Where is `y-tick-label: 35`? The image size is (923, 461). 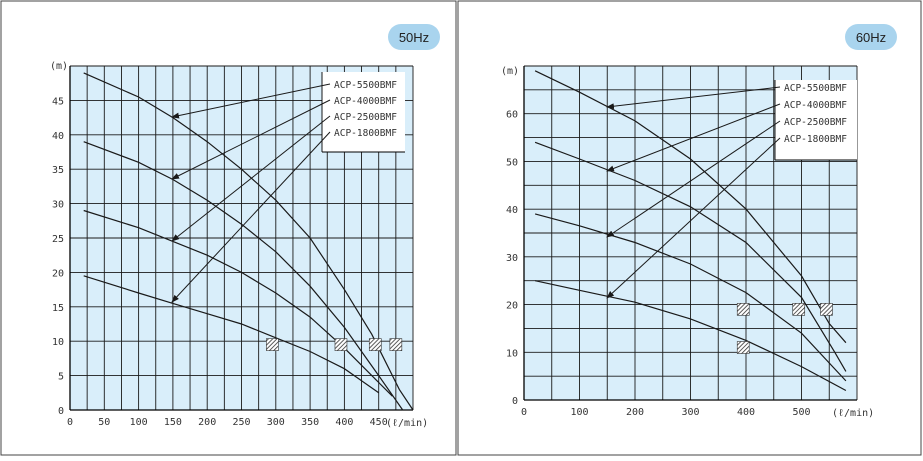
y-tick-label: 35 is located at coordinates (58, 170).